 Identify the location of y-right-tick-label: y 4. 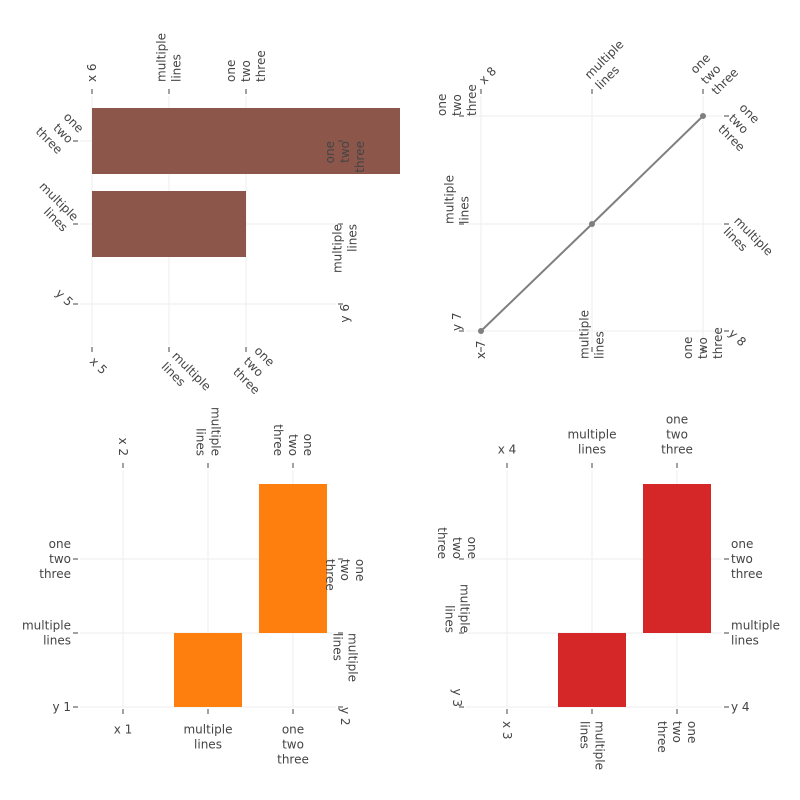
(740, 707).